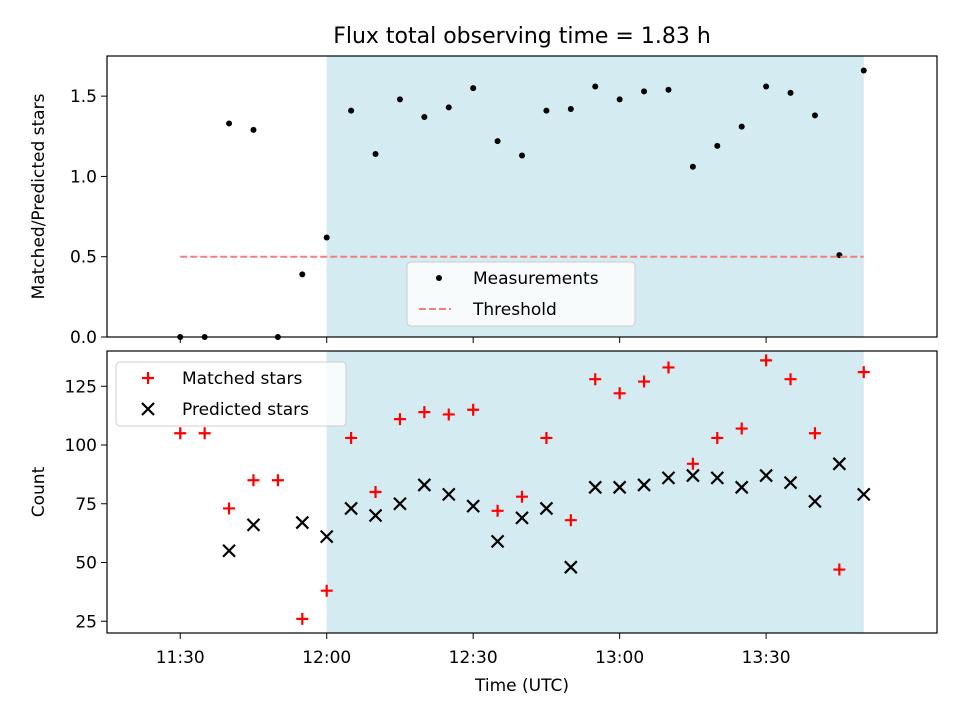 The width and height of the screenshot is (960, 720). I want to click on y-tick-label: 0.5, so click(83, 258).